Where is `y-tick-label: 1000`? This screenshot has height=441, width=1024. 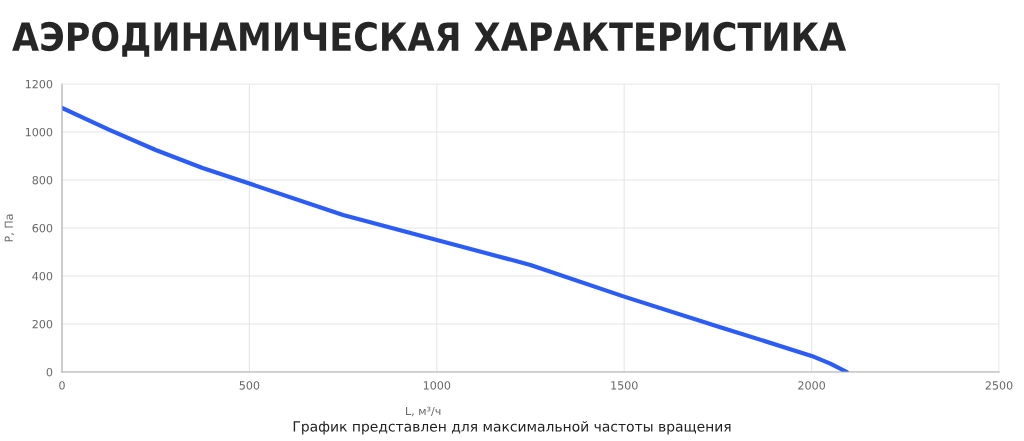
y-tick-label: 1000 is located at coordinates (39, 132).